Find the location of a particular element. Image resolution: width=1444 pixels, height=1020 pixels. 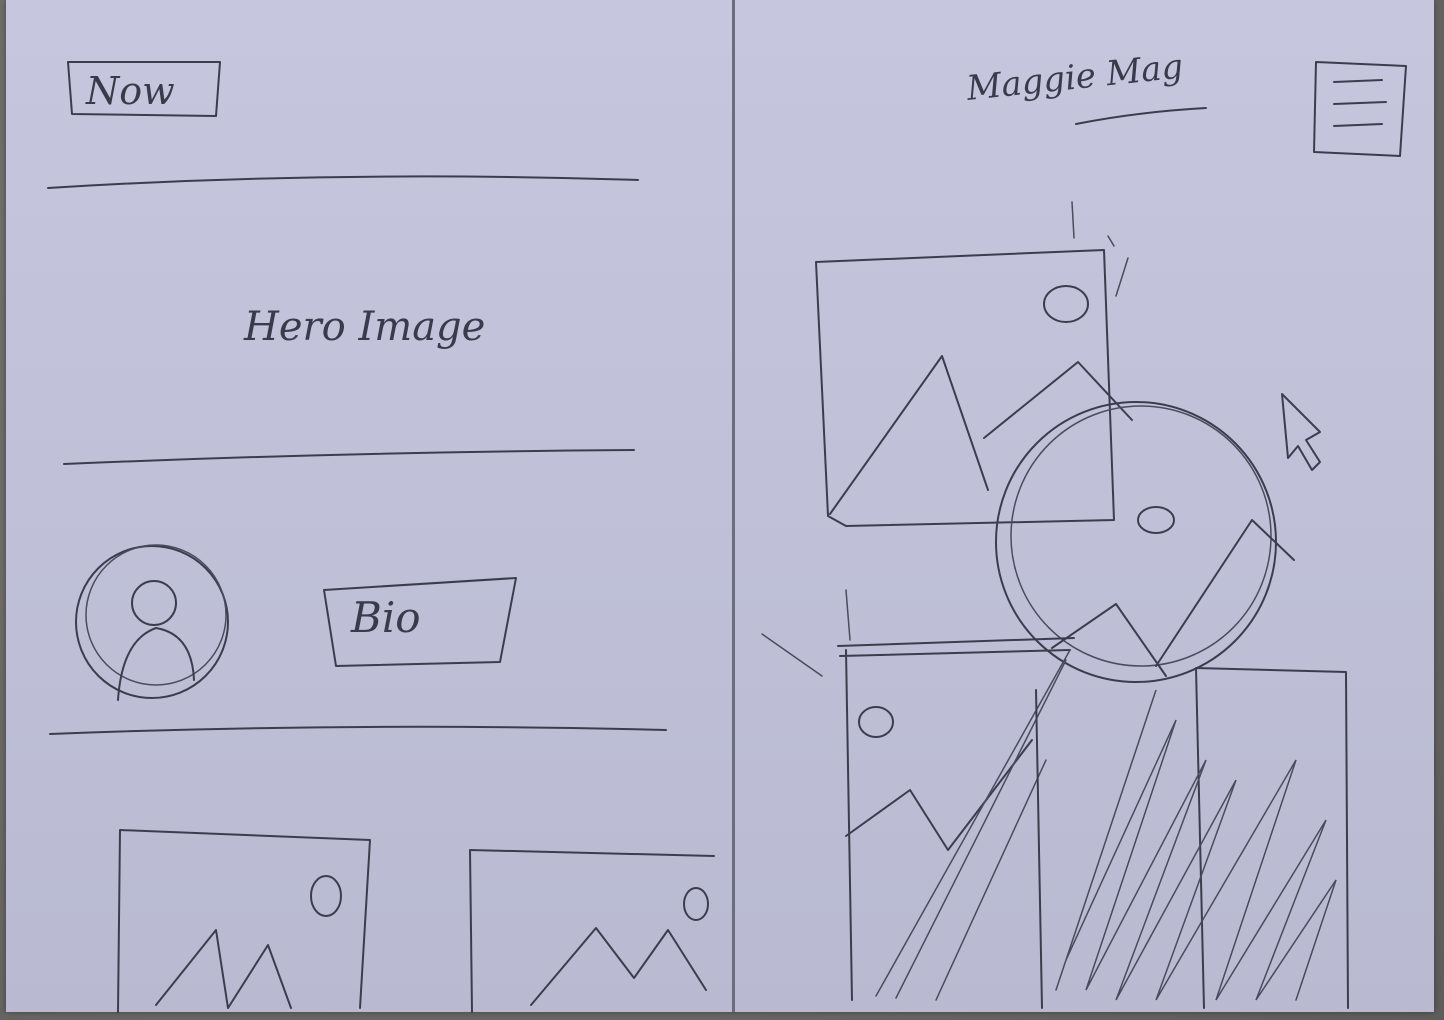

profile-divider is located at coordinates (358, 730).